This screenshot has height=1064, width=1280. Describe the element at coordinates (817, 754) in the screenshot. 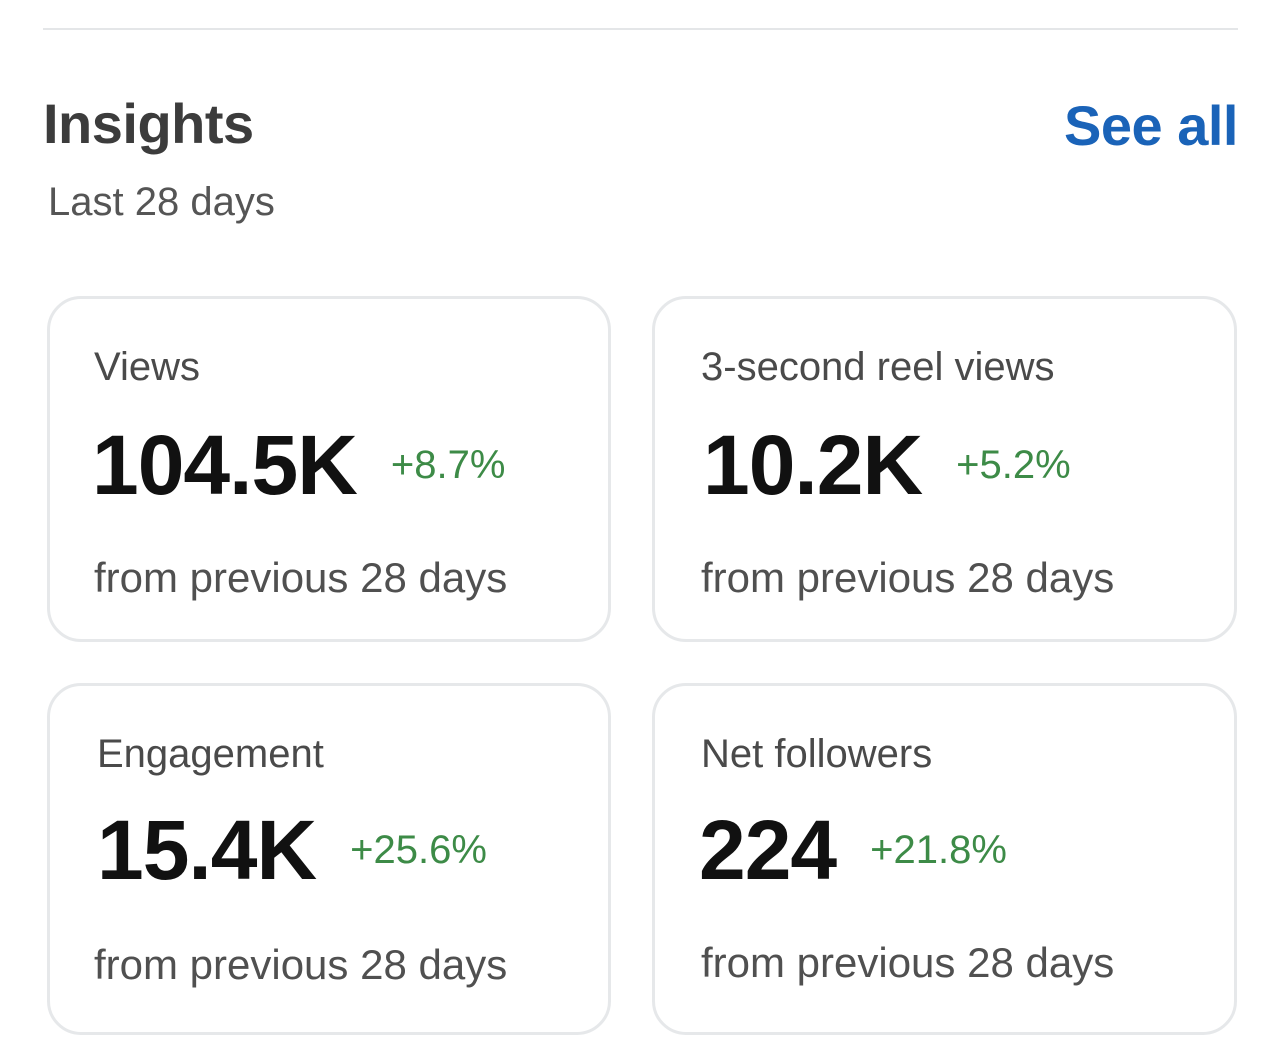

I see `metric-label: Net followers` at that location.